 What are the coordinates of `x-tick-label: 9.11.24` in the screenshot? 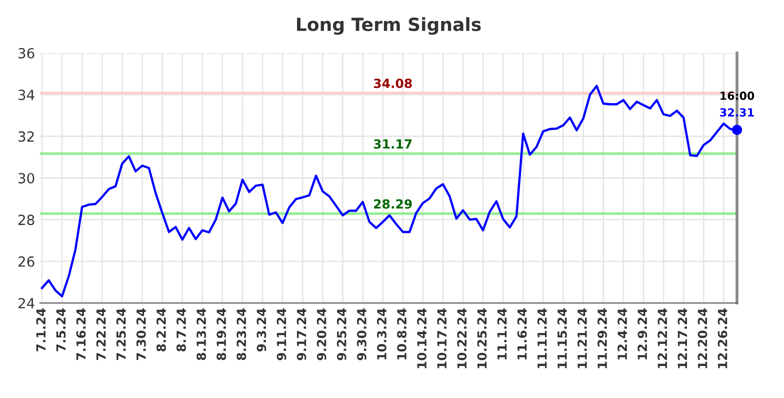 It's located at (281, 334).